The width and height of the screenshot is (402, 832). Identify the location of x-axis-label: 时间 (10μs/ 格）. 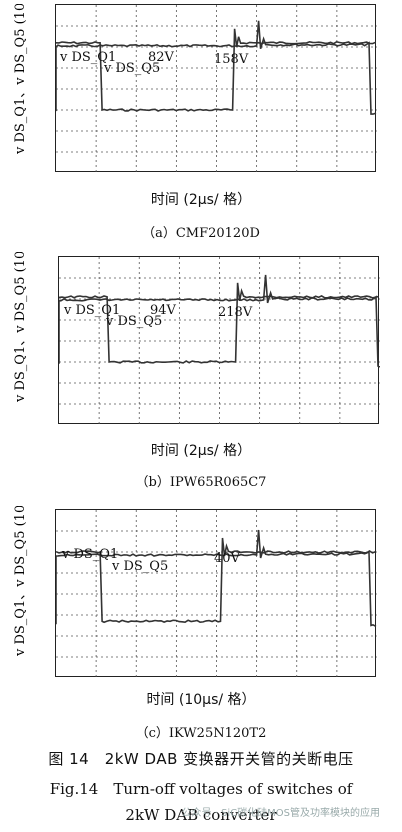
(201, 700).